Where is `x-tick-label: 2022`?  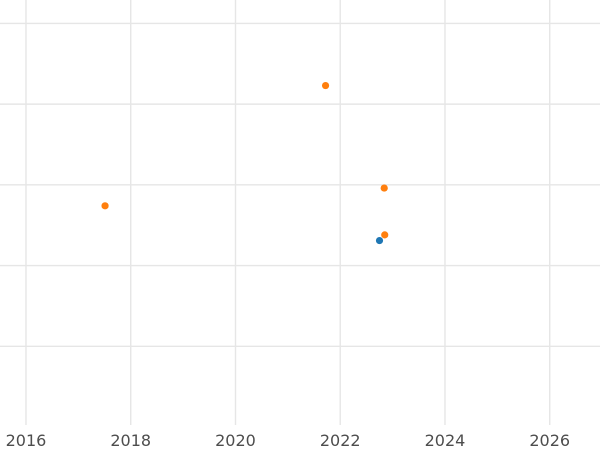 x-tick-label: 2022 is located at coordinates (340, 440).